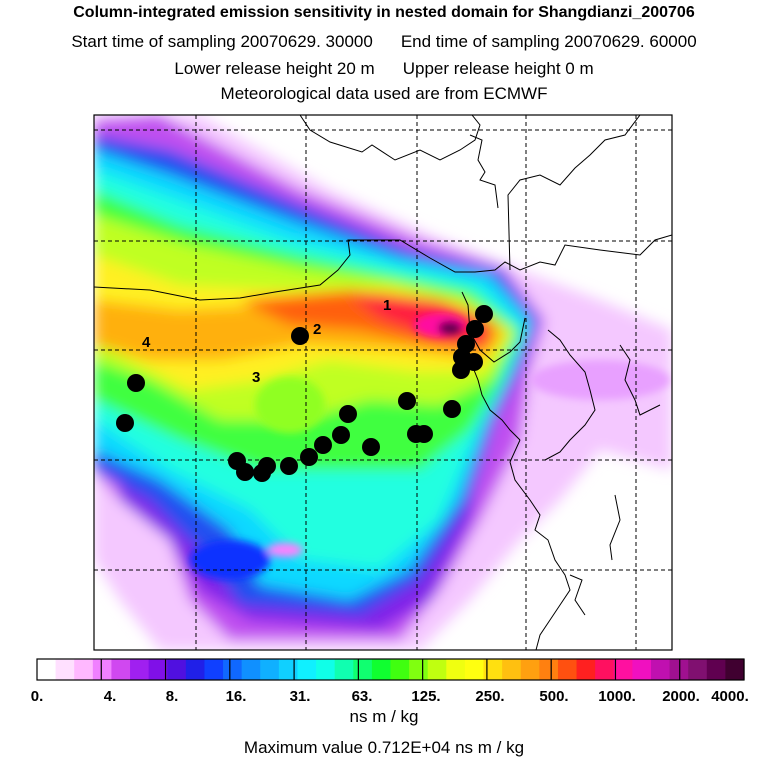 The height and width of the screenshot is (768, 768). What do you see at coordinates (172, 696) in the screenshot?
I see `colorbar-tick: 8.` at bounding box center [172, 696].